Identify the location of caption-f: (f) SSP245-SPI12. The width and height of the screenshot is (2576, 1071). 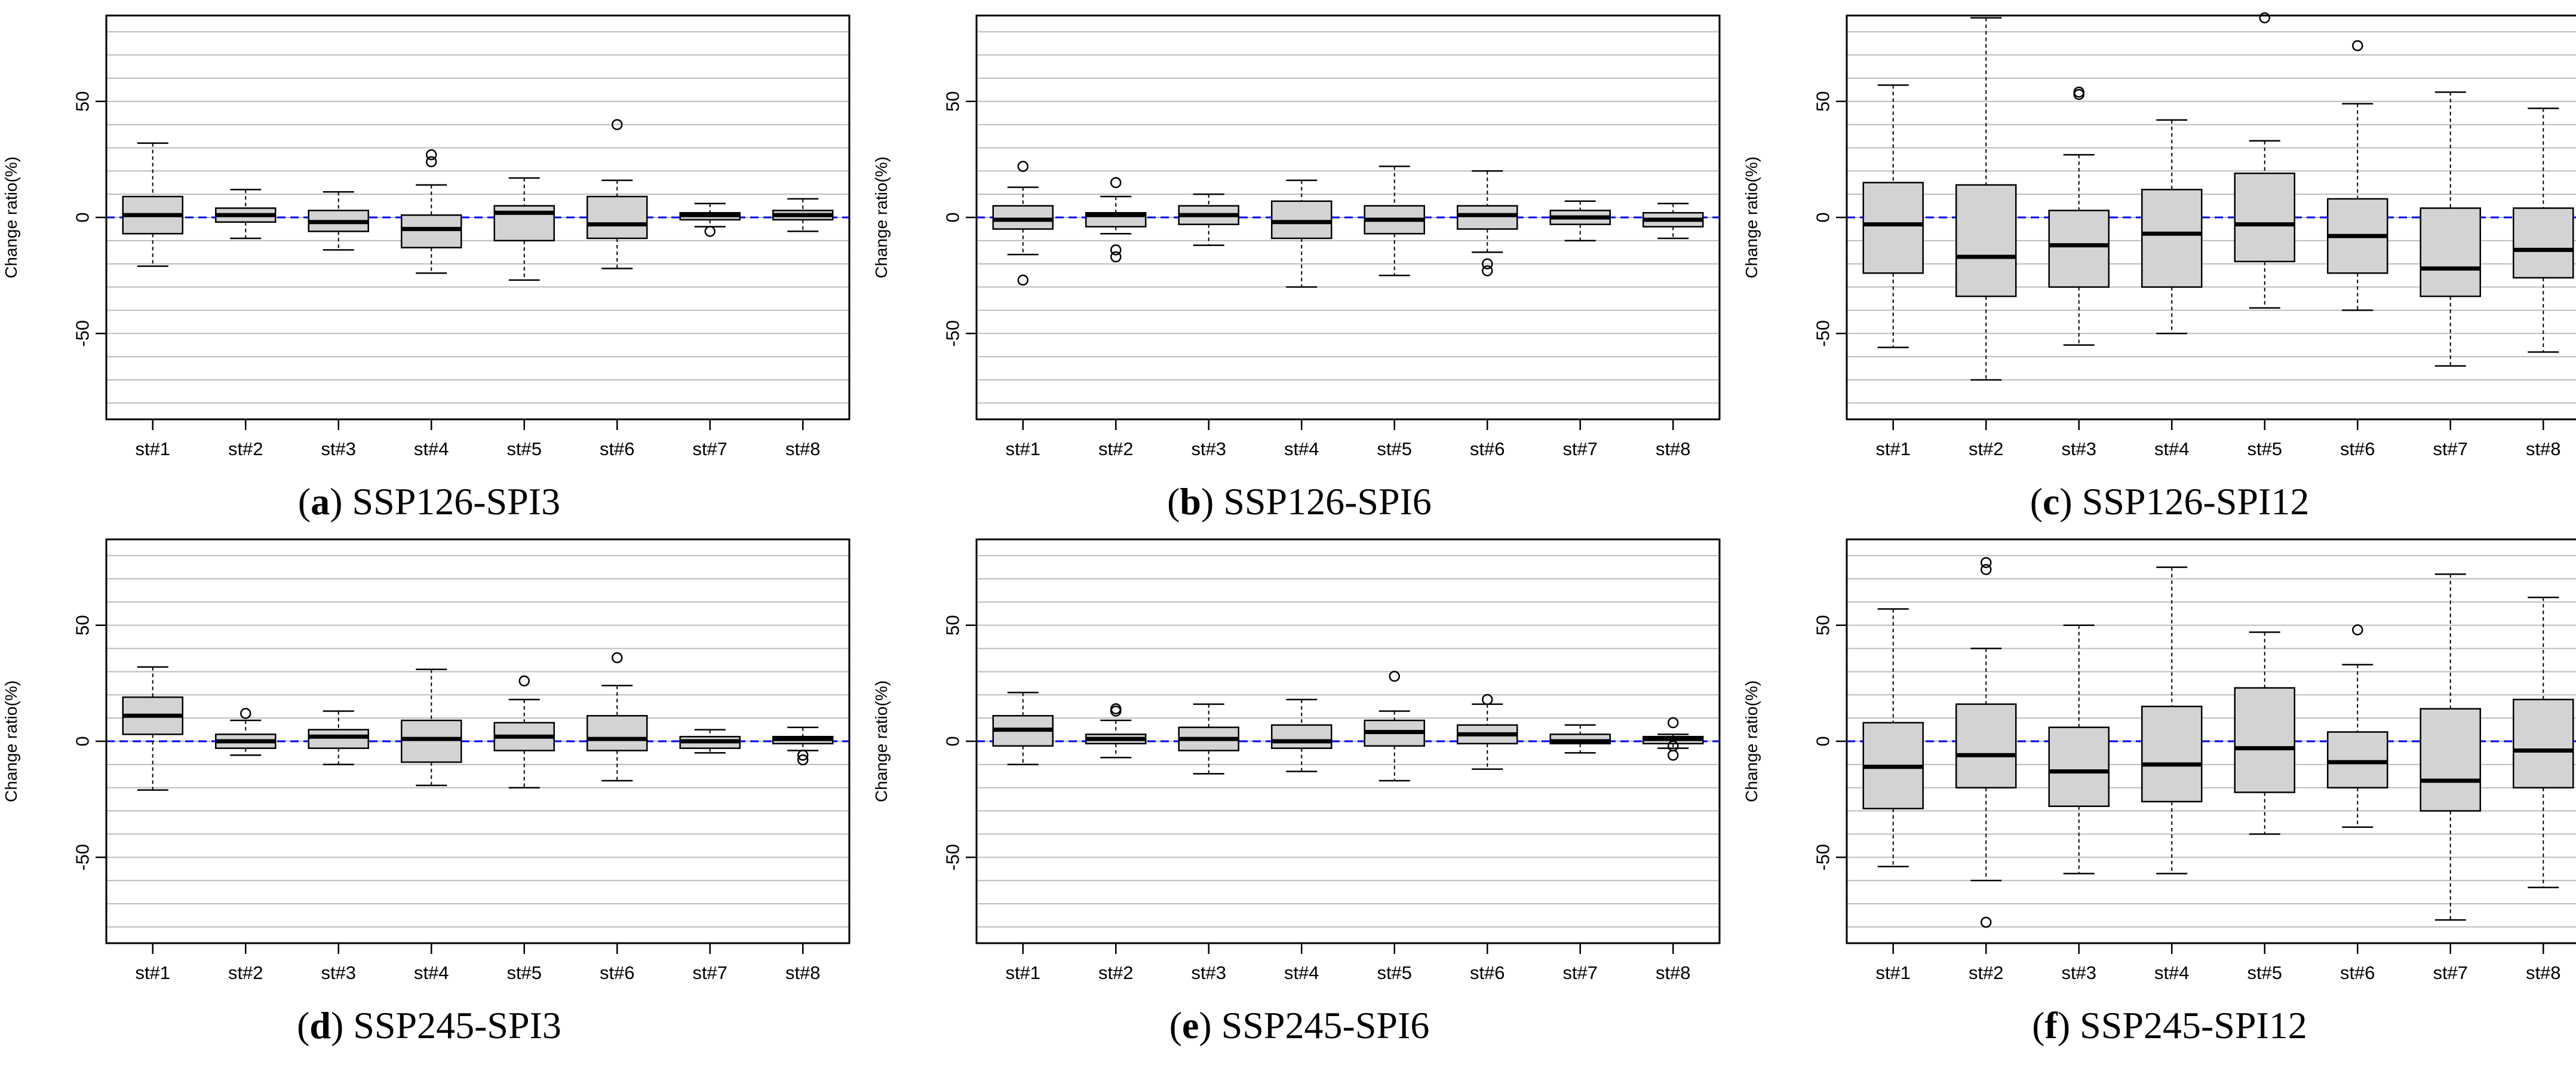
(2169, 1025).